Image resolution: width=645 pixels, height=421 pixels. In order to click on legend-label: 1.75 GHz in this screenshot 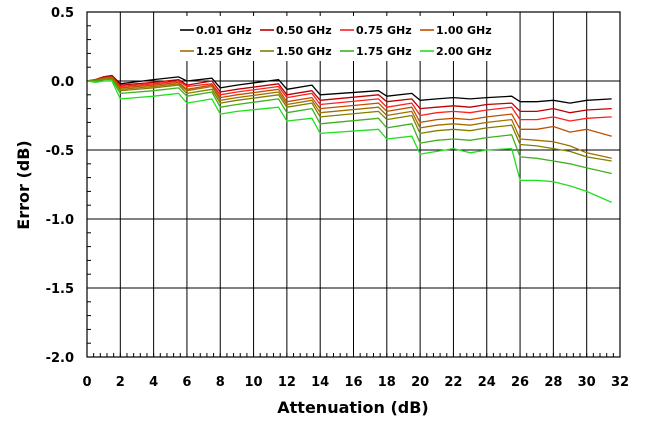, I will do `click(384, 51)`.